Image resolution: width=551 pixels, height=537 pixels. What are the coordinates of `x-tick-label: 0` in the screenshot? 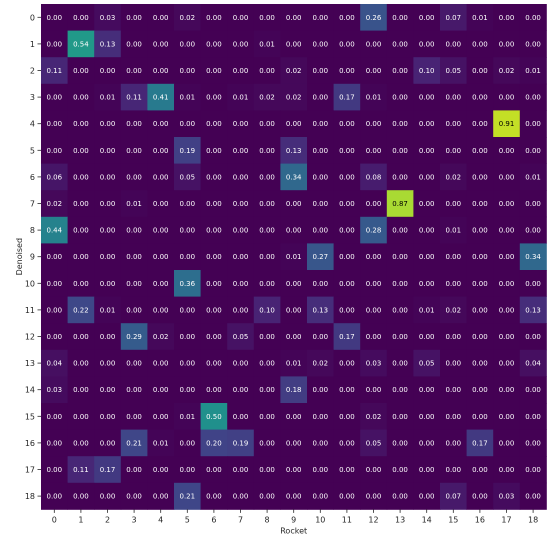 It's located at (54, 519).